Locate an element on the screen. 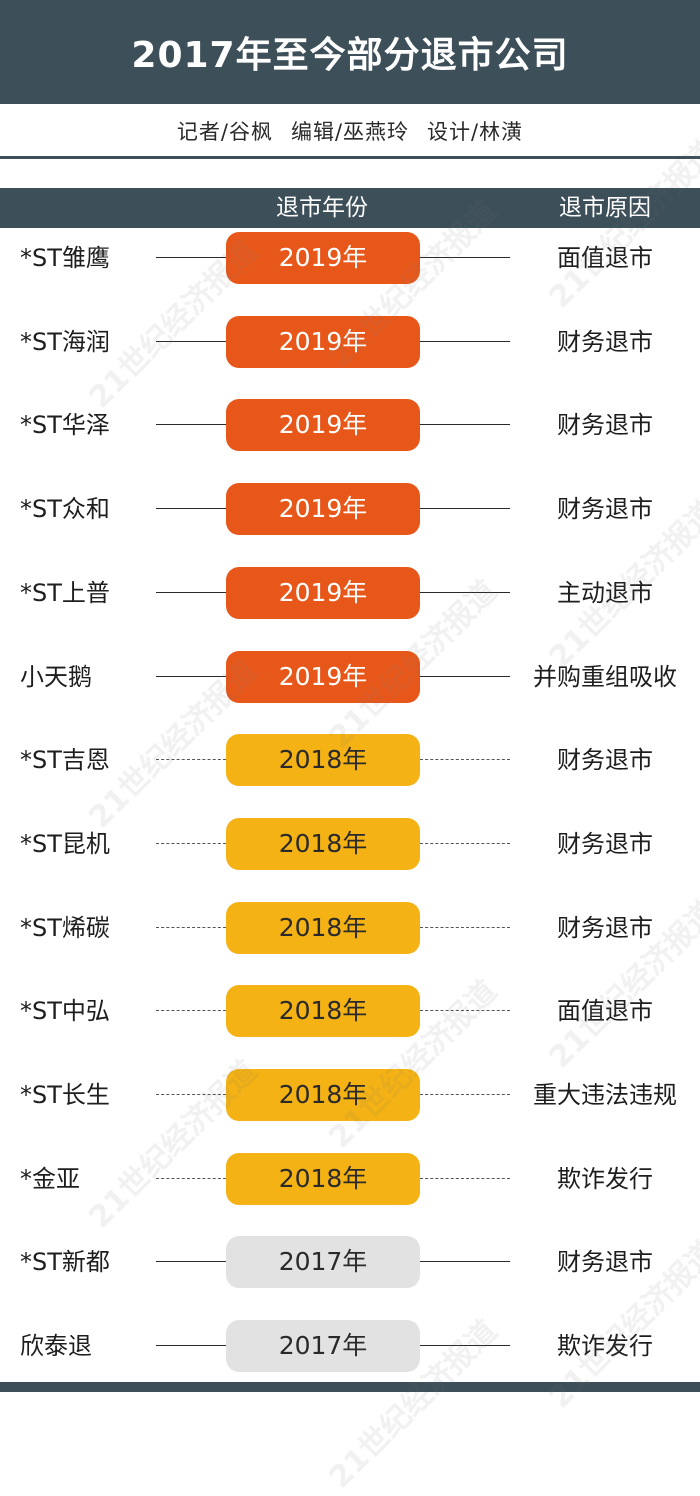  company-name: *ST长生 is located at coordinates (65, 1095).